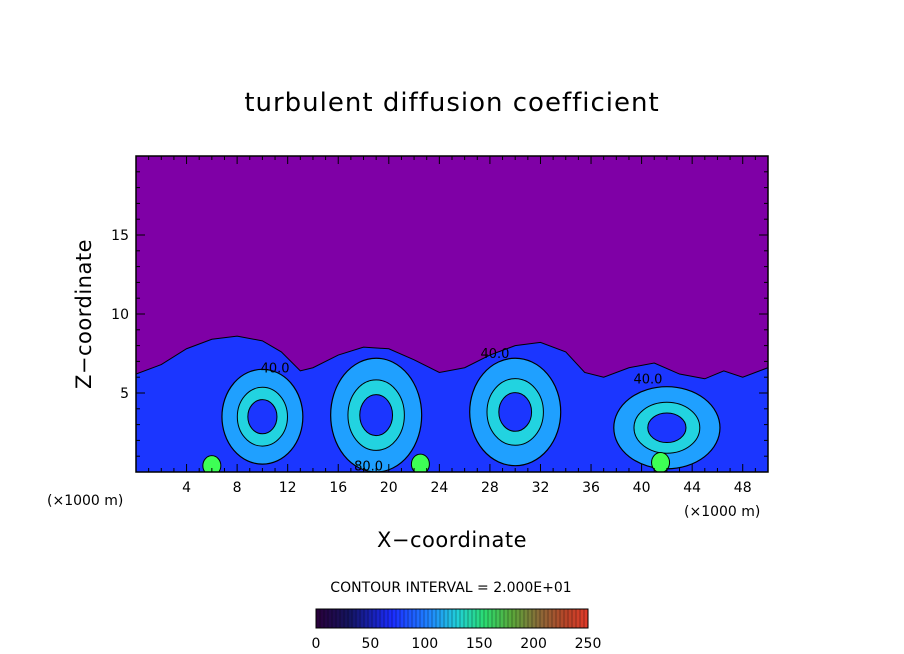 Image resolution: width=904 pixels, height=654 pixels. What do you see at coordinates (237, 488) in the screenshot?
I see `x-tick-label: 8` at bounding box center [237, 488].